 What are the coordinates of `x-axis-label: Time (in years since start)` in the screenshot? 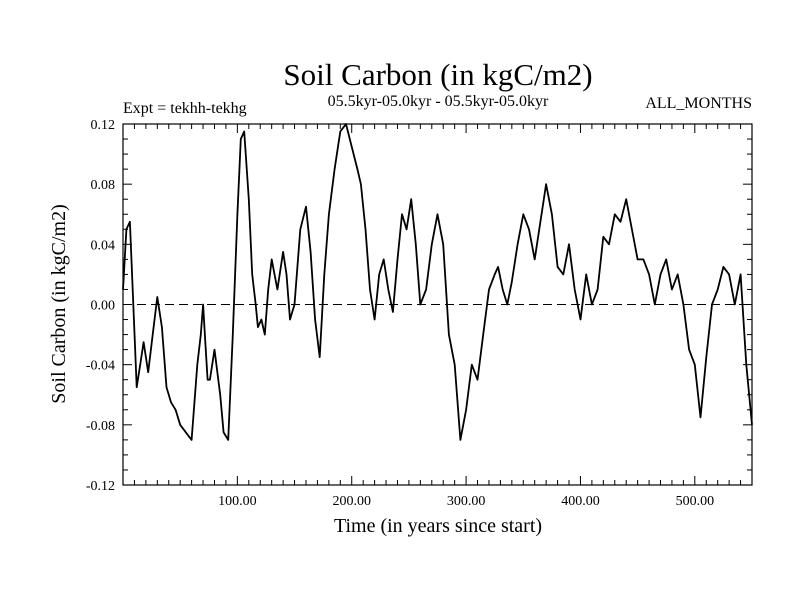 It's located at (438, 526).